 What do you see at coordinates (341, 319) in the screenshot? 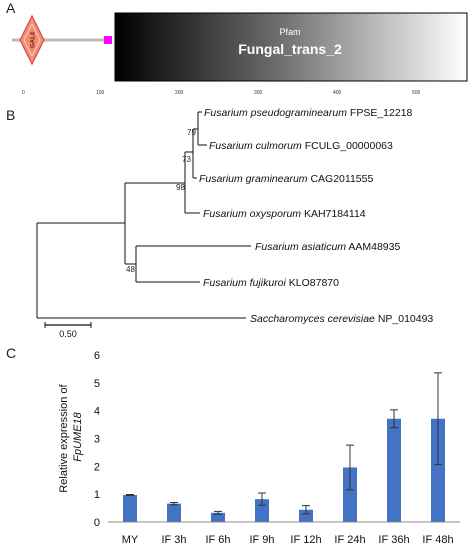
I see `taxon-label: Saccharomyces cerevisiae NP_010493` at bounding box center [341, 319].